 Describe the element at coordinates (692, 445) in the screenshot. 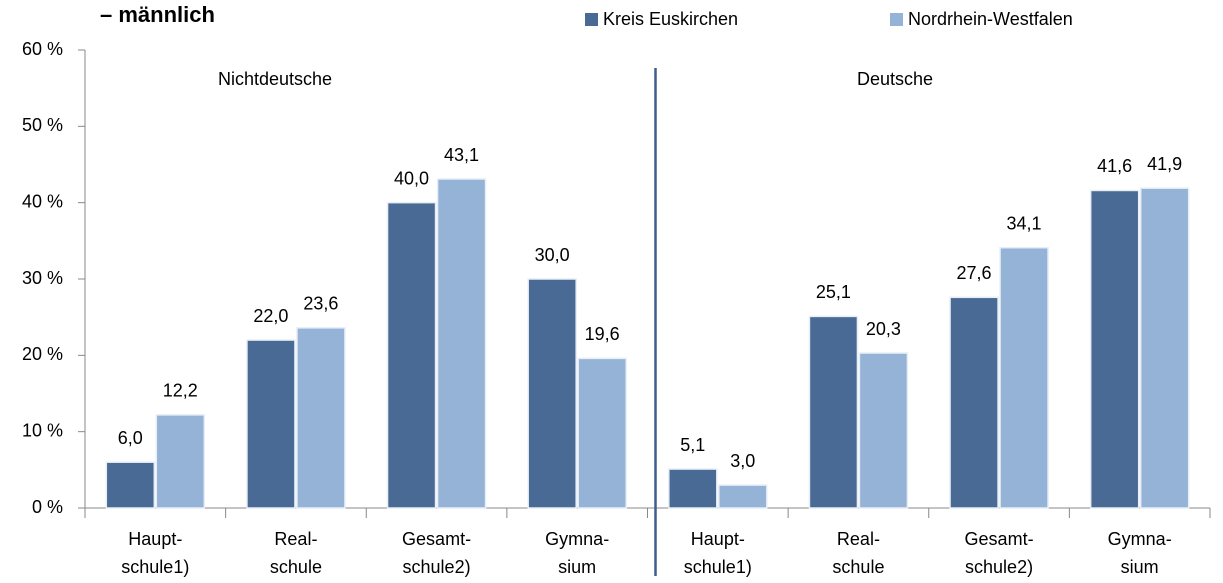

I see `value-label: 5,1` at that location.